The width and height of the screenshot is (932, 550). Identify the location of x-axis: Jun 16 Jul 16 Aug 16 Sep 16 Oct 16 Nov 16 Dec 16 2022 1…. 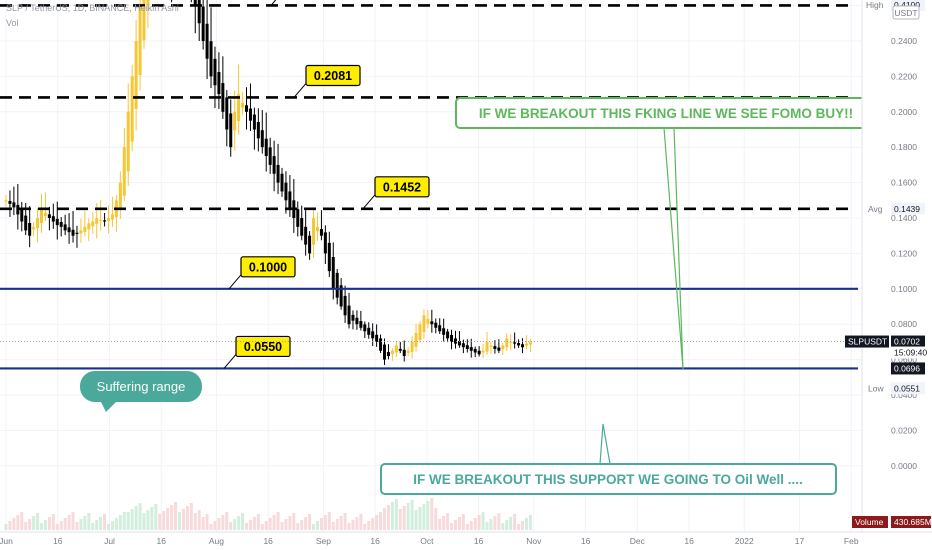
(466, 538).